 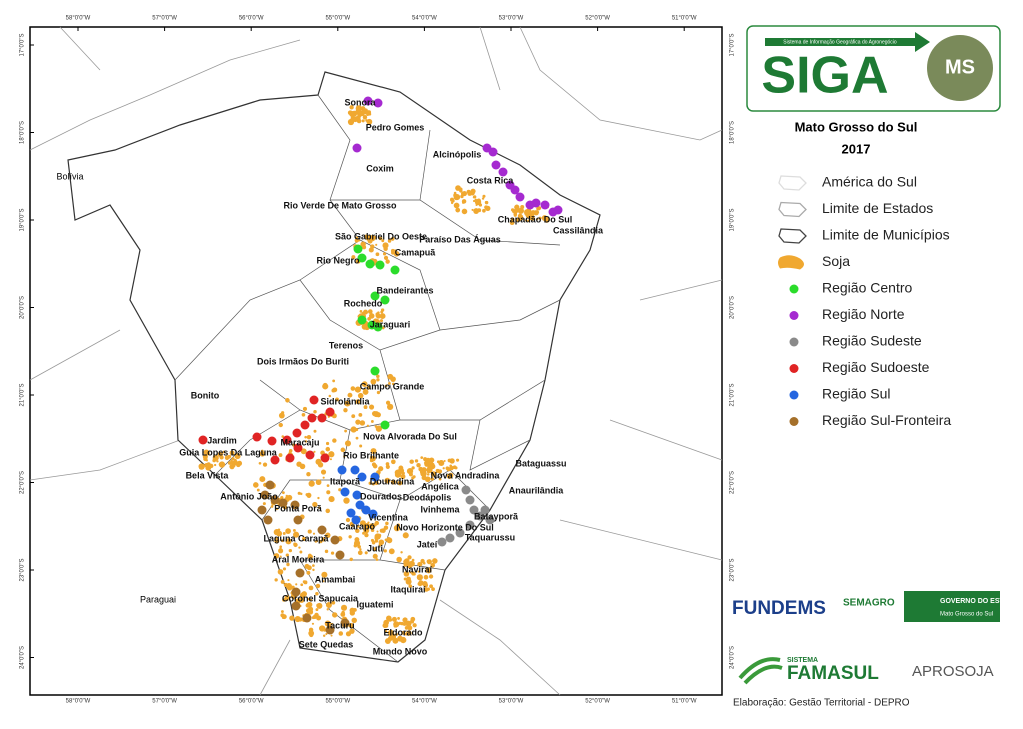 I want to click on city-label: Guia Lopes Da Laguna, so click(x=228, y=452).